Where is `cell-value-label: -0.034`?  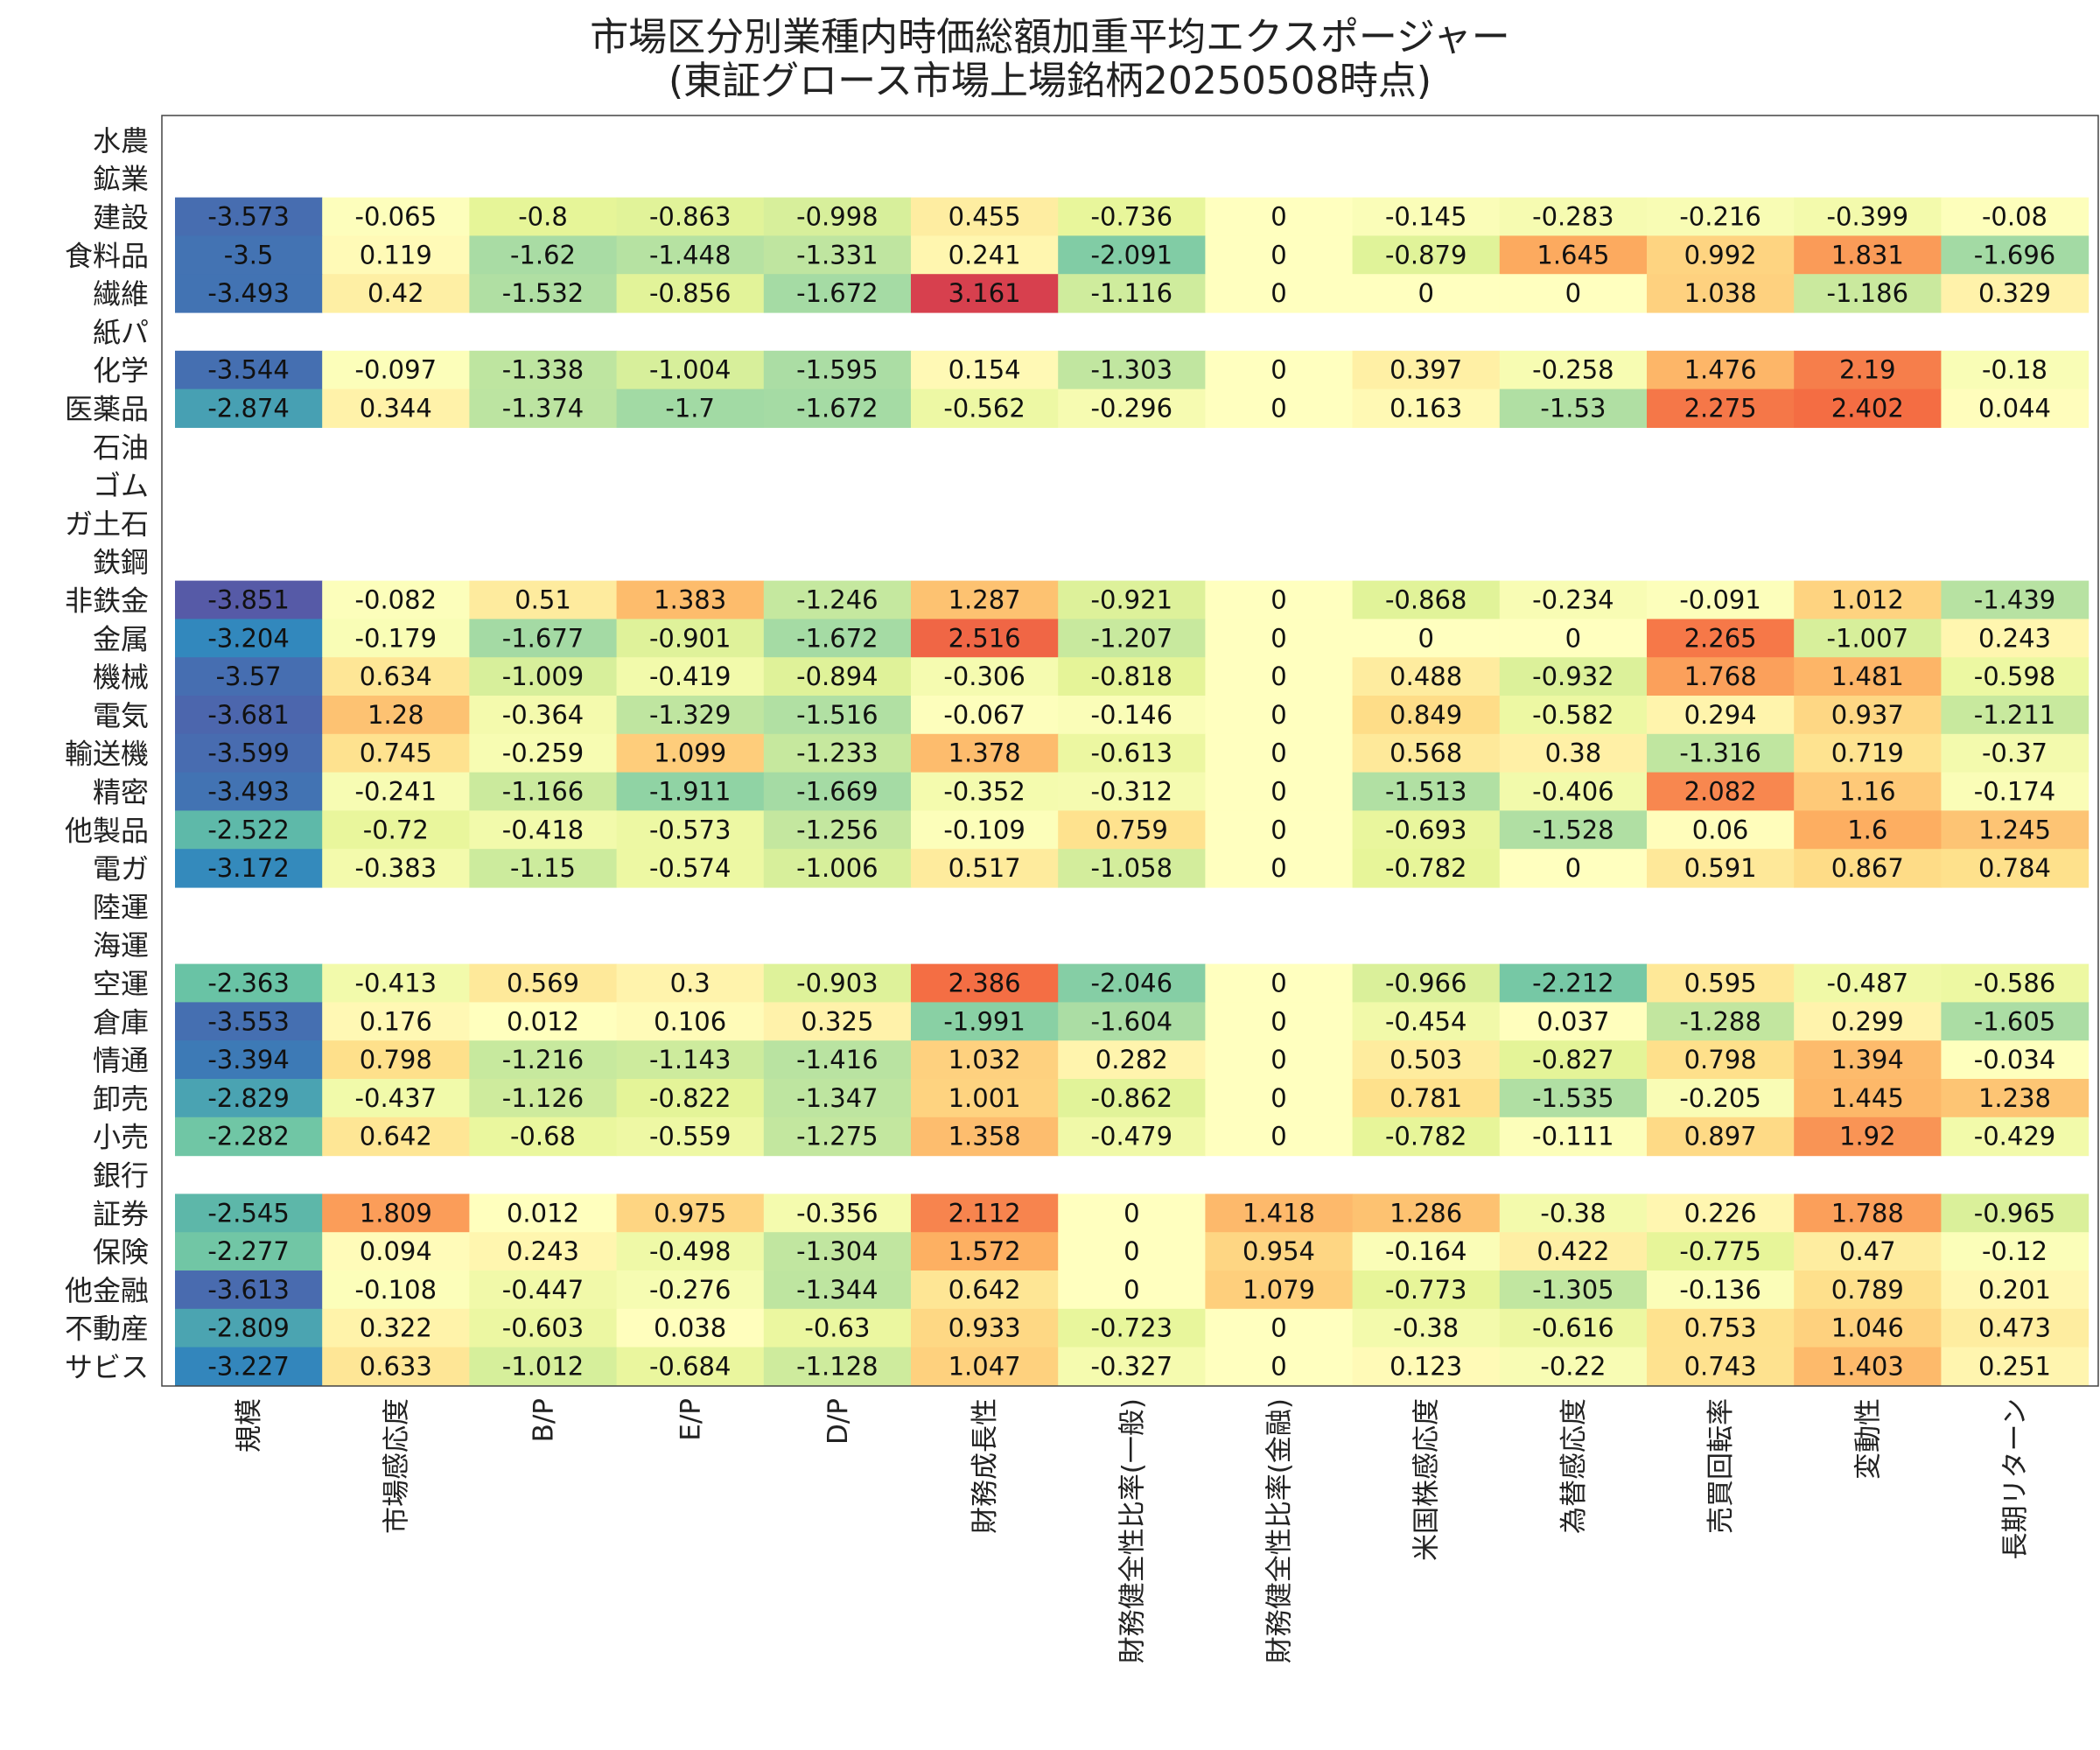 cell-value-label: -0.034 is located at coordinates (2015, 1059).